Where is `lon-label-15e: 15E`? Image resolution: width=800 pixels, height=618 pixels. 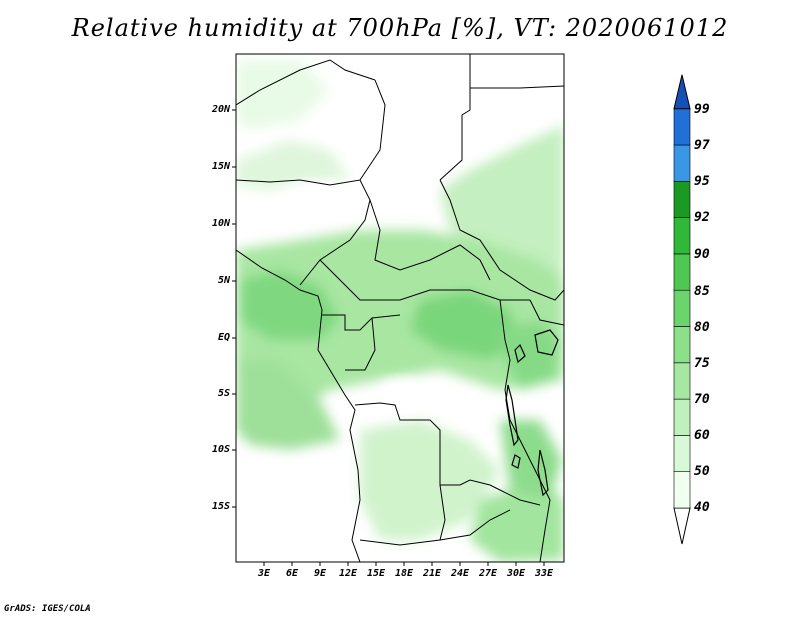
lon-label-15e: 15E is located at coordinates (376, 573).